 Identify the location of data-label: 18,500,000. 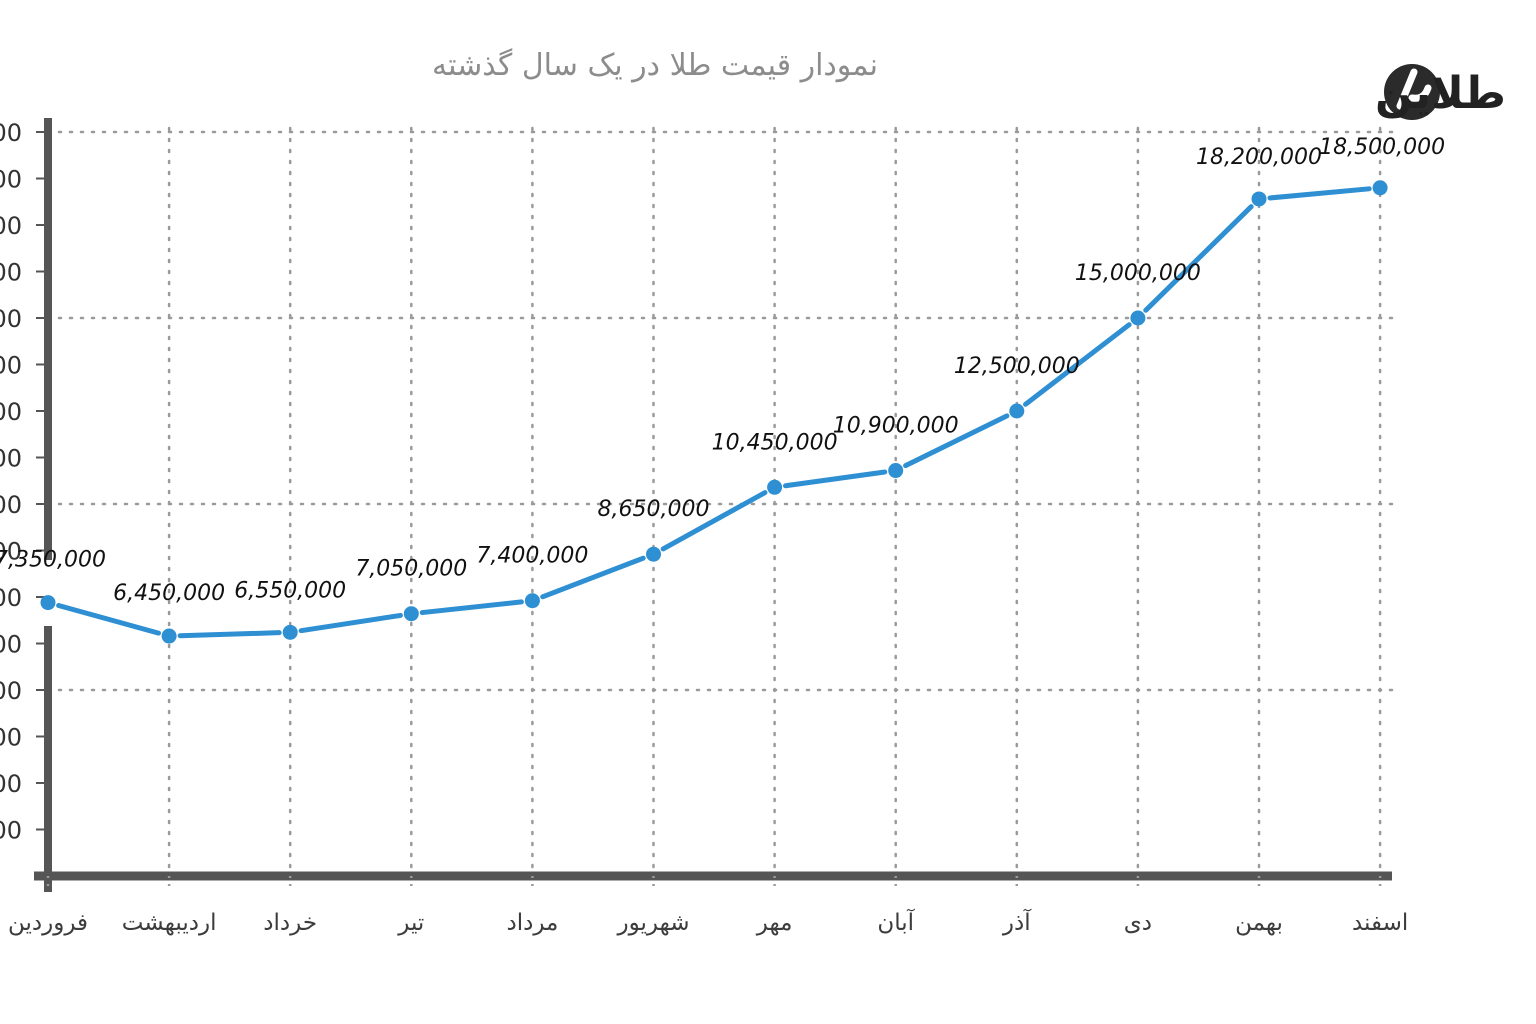
(1382, 147).